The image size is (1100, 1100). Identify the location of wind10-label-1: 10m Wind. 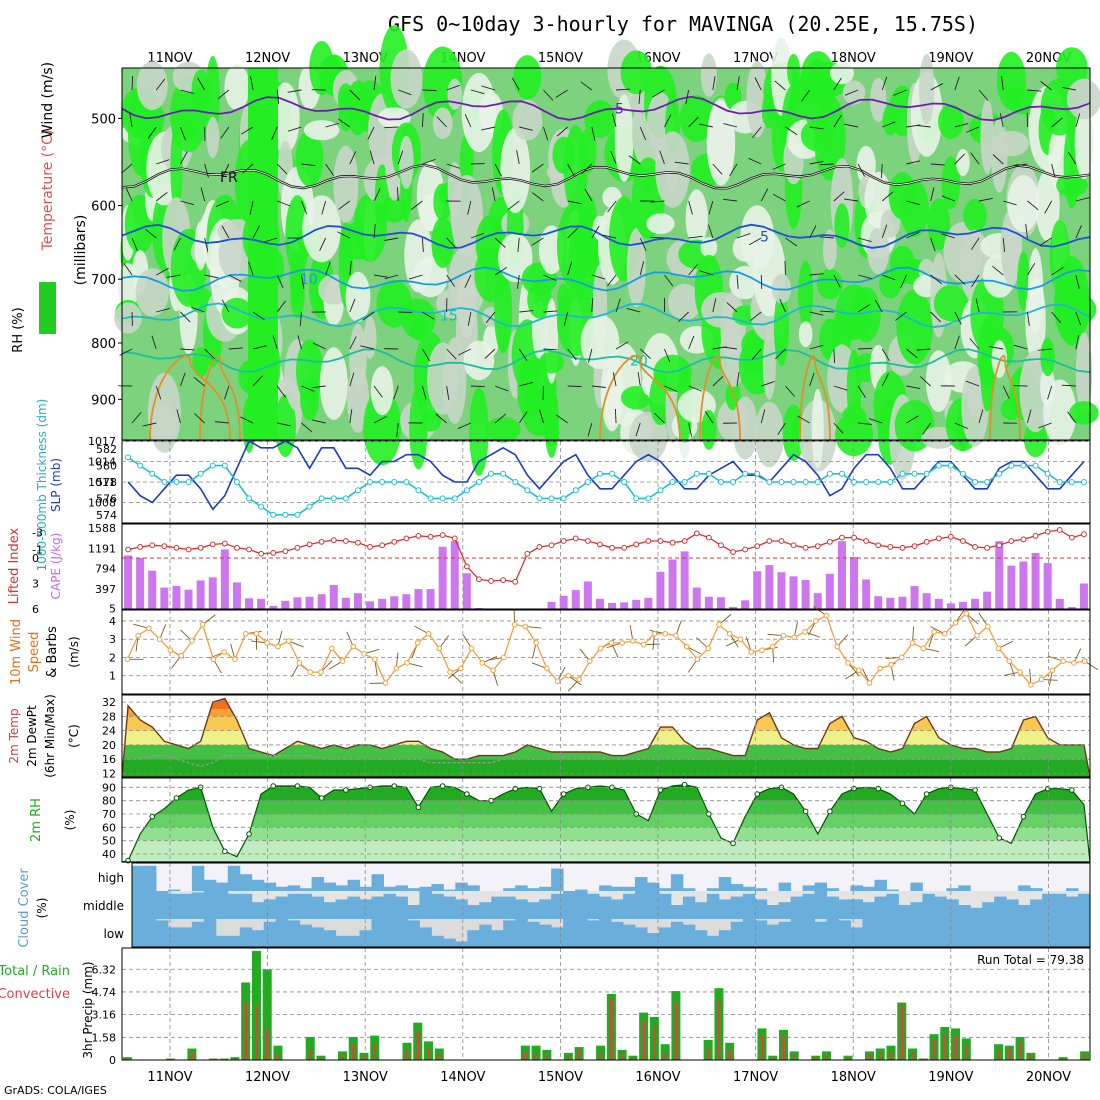
(16, 652).